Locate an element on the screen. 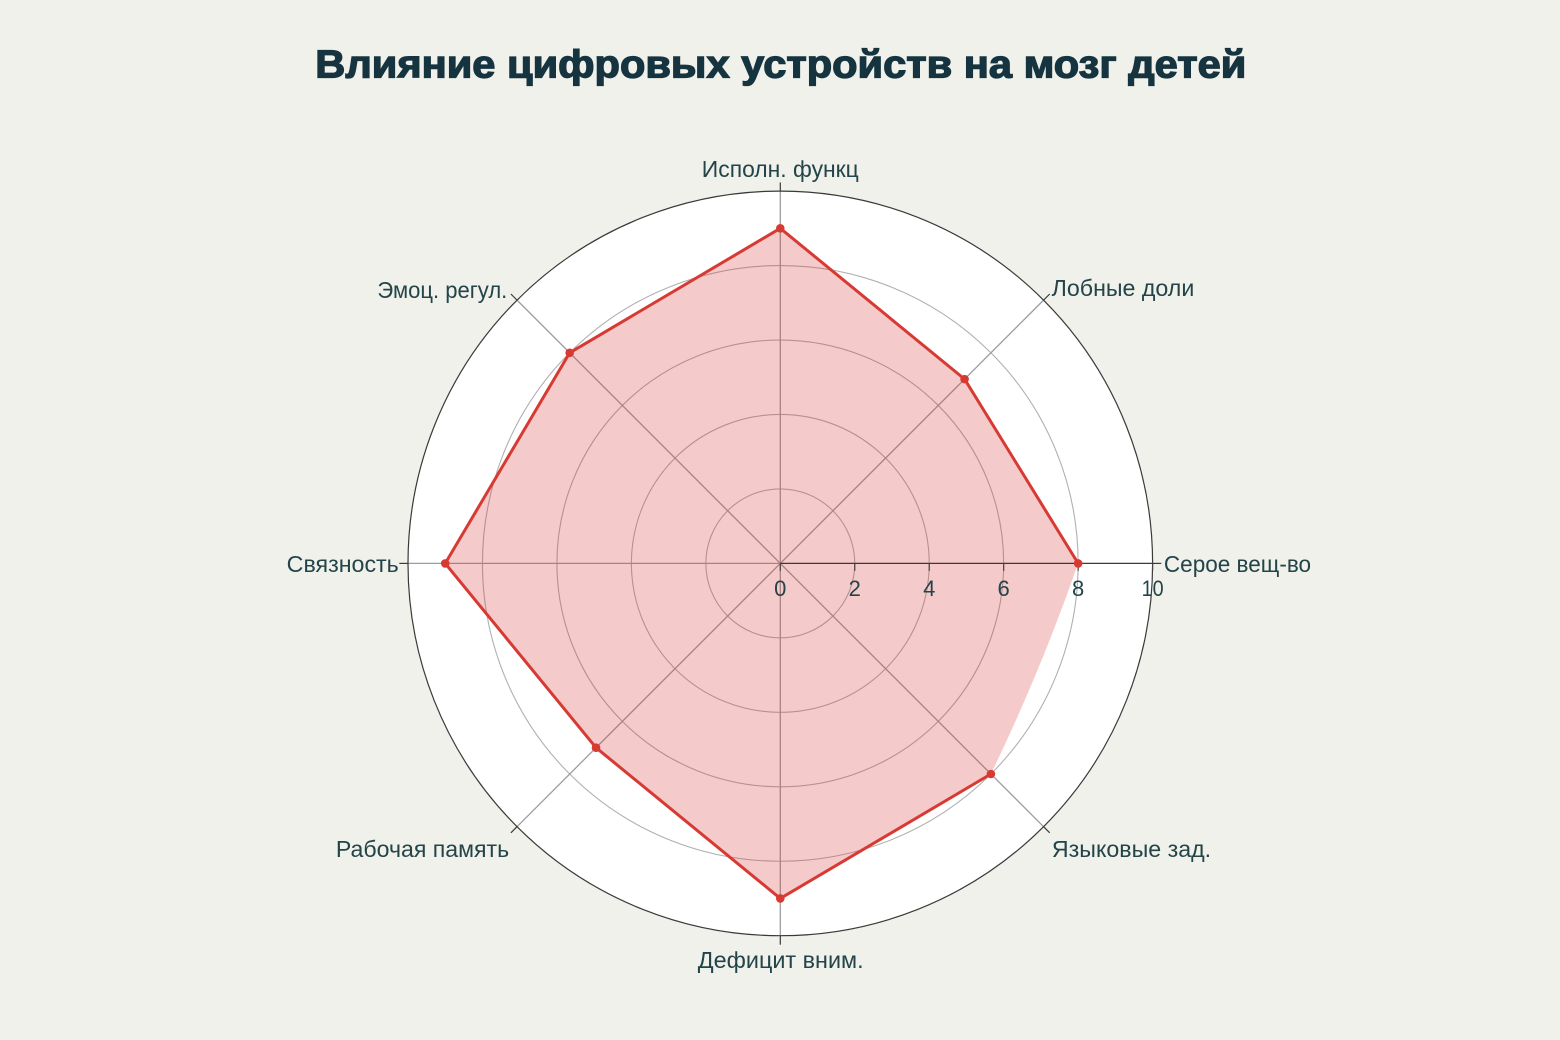 This screenshot has height=1040, width=1560. svg-text: Лобные доли is located at coordinates (1123, 288).